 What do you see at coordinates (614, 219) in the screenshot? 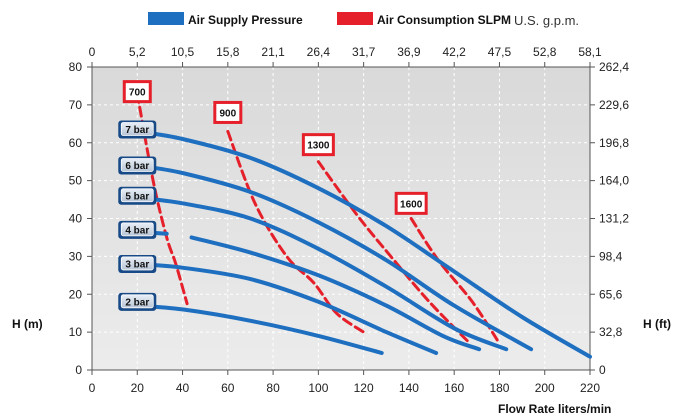
I see `y-tick-label-right: 131,2` at bounding box center [614, 219].